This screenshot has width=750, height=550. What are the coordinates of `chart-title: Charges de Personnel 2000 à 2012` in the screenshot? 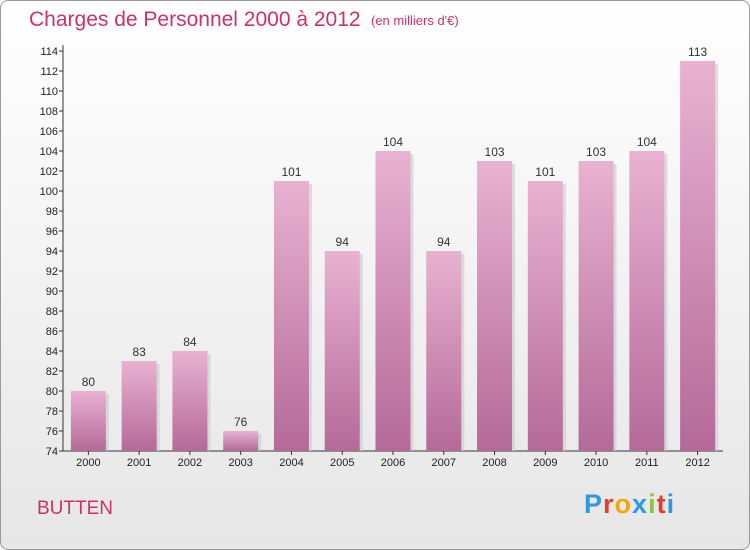 It's located at (195, 19).